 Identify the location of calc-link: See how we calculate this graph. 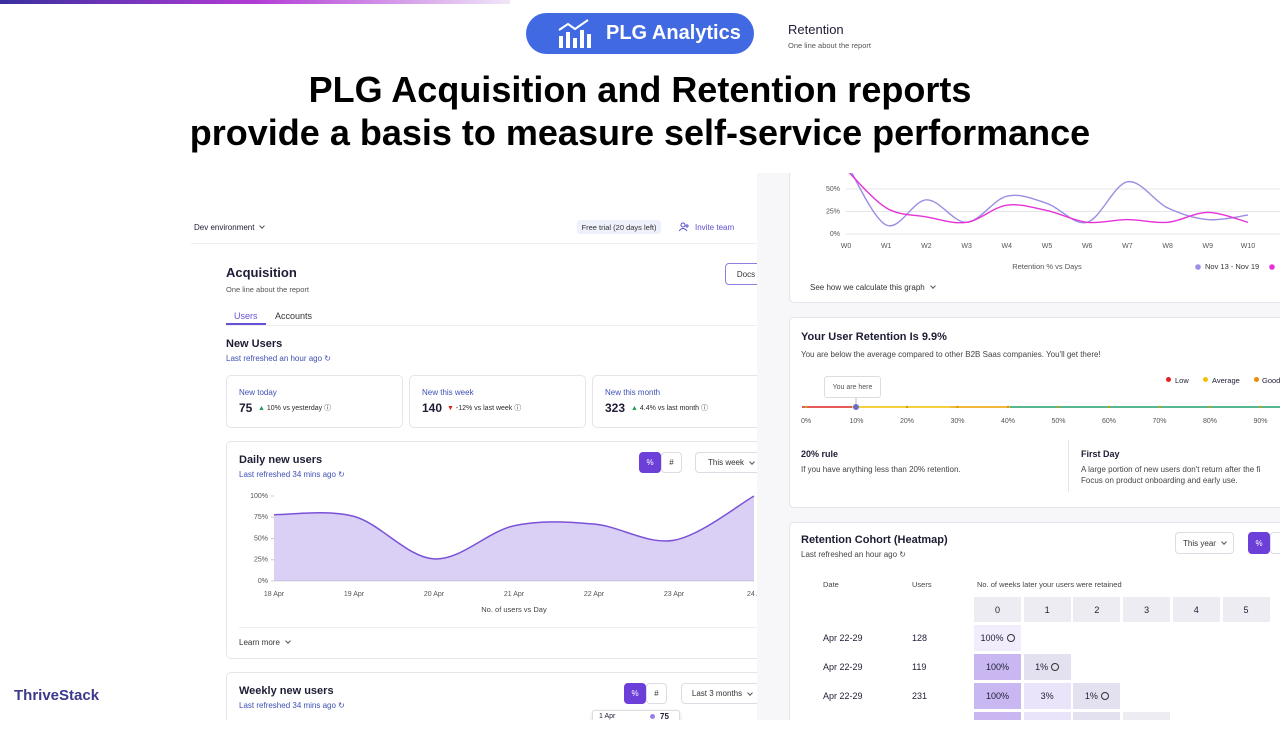
(873, 287).